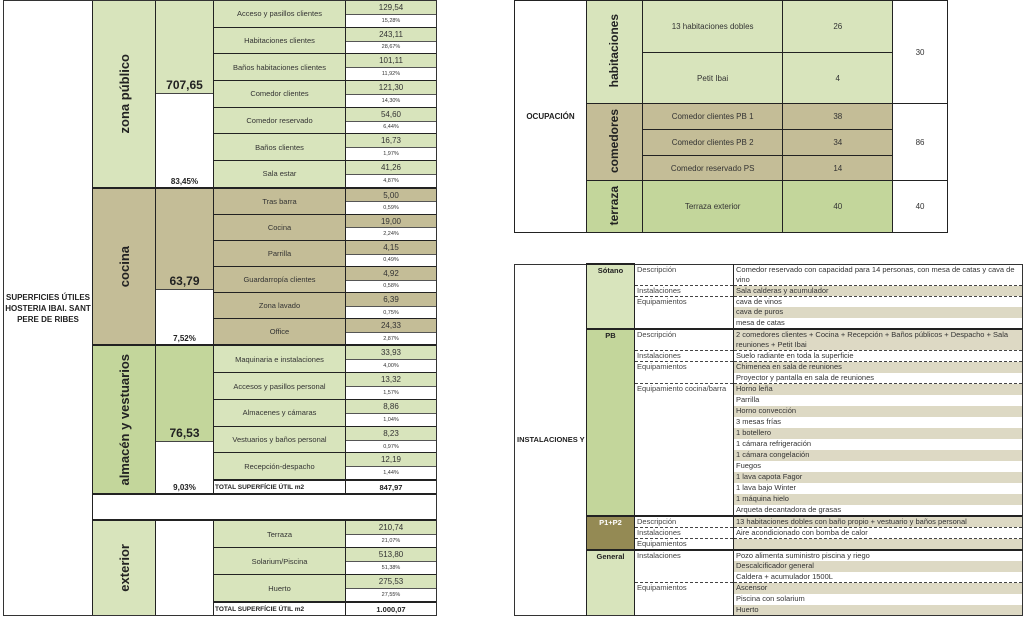  What do you see at coordinates (614, 206) in the screenshot?
I see `group-terraza: terraza` at bounding box center [614, 206].